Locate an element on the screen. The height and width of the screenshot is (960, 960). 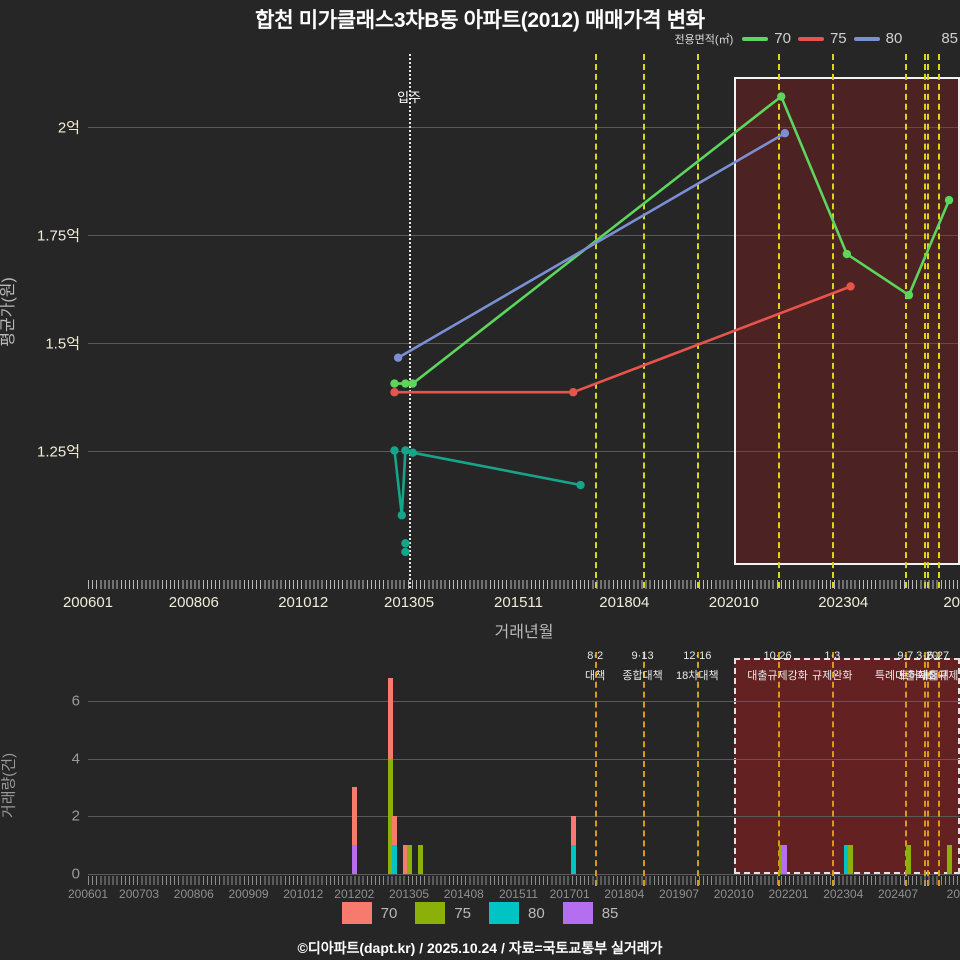
legend-bottom-item-85: 85 is located at coordinates (590, 913).